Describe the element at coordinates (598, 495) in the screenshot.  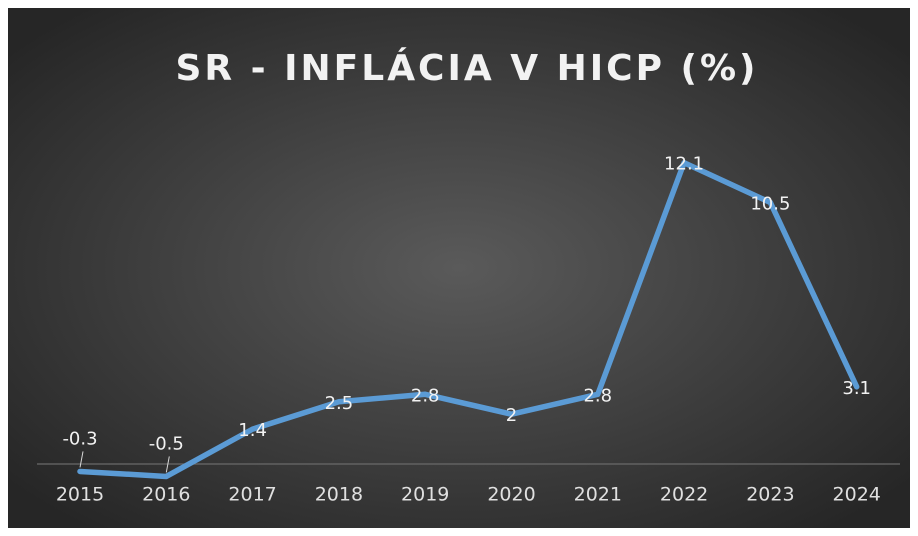
I see `x-tick-label: 2021` at that location.